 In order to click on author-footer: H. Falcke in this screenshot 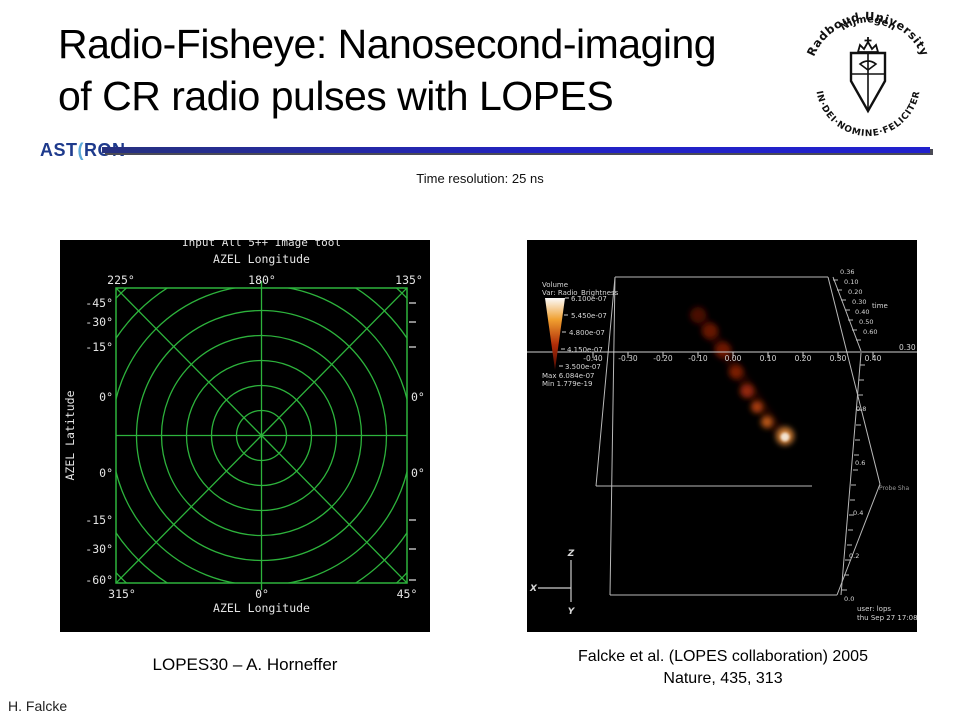, I will do `click(38, 706)`.